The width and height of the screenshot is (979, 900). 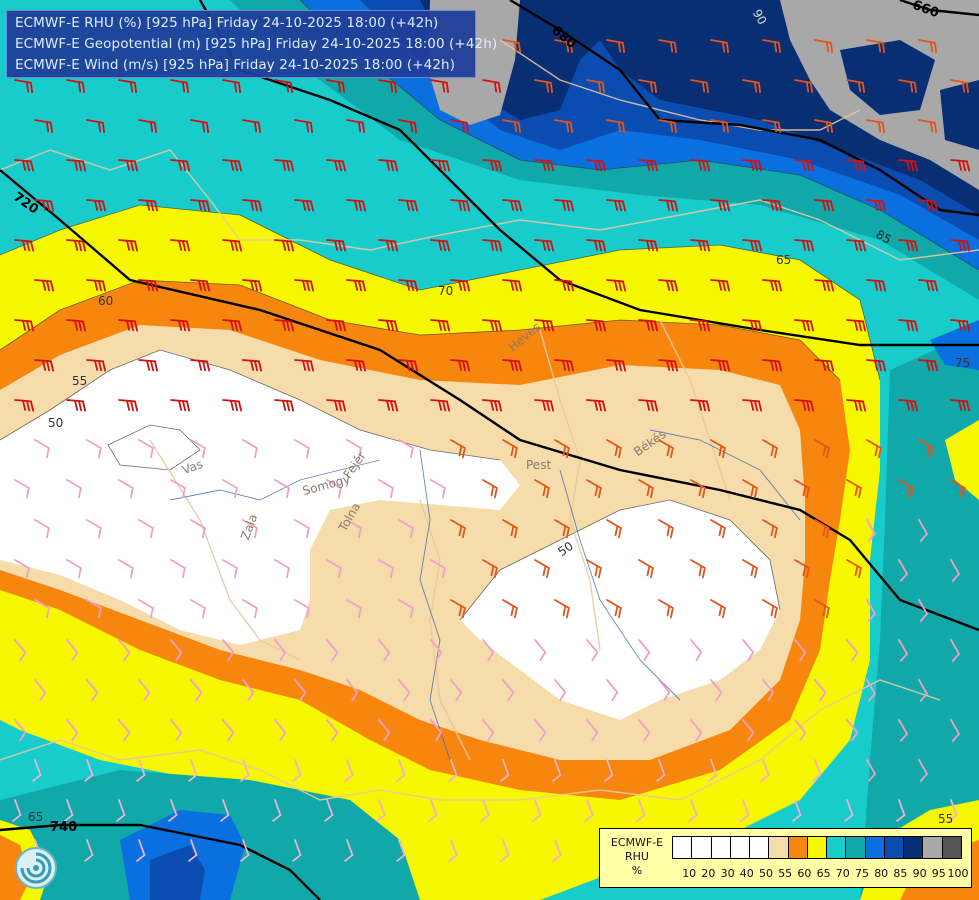 What do you see at coordinates (36, 868) in the screenshot?
I see `weather-service-logo-icon` at bounding box center [36, 868].